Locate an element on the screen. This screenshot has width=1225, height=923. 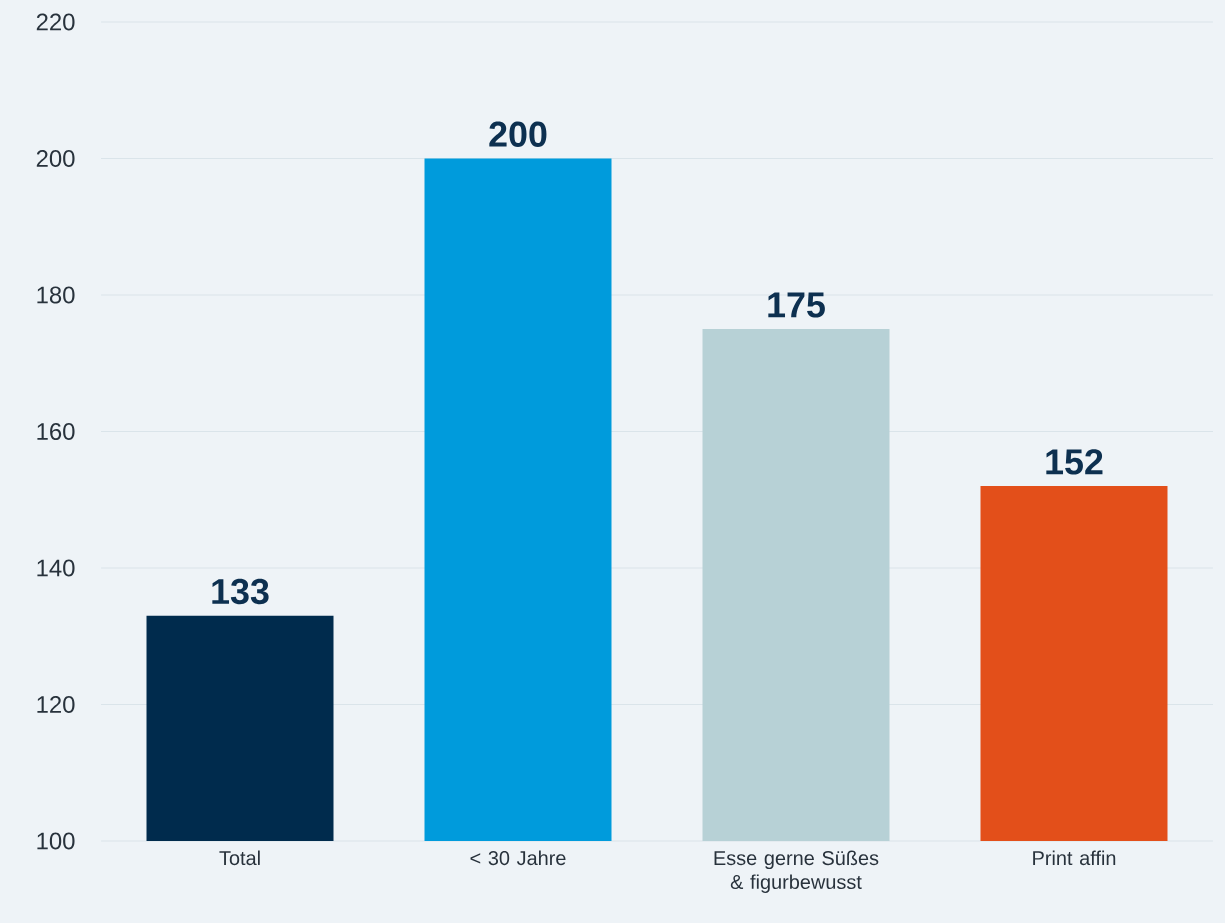
y-tick-label: 140 is located at coordinates (56, 568).